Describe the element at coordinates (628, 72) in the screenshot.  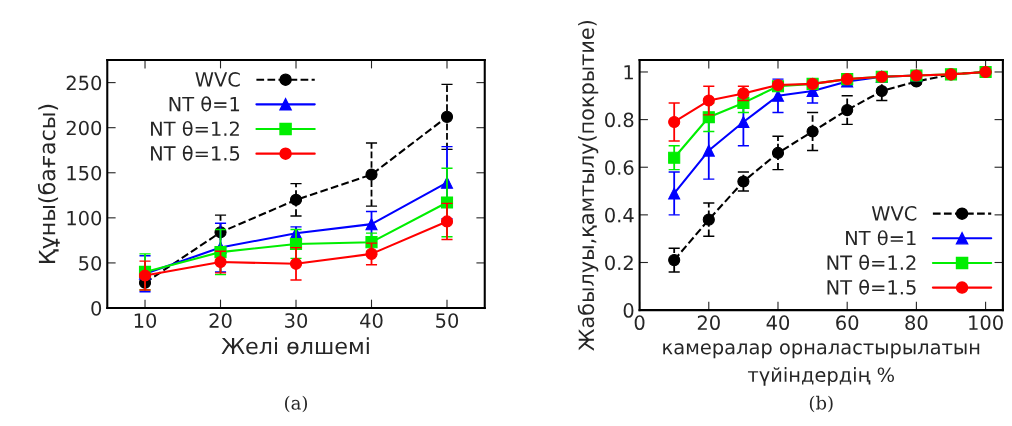
I see `y-tick-label: 1` at that location.